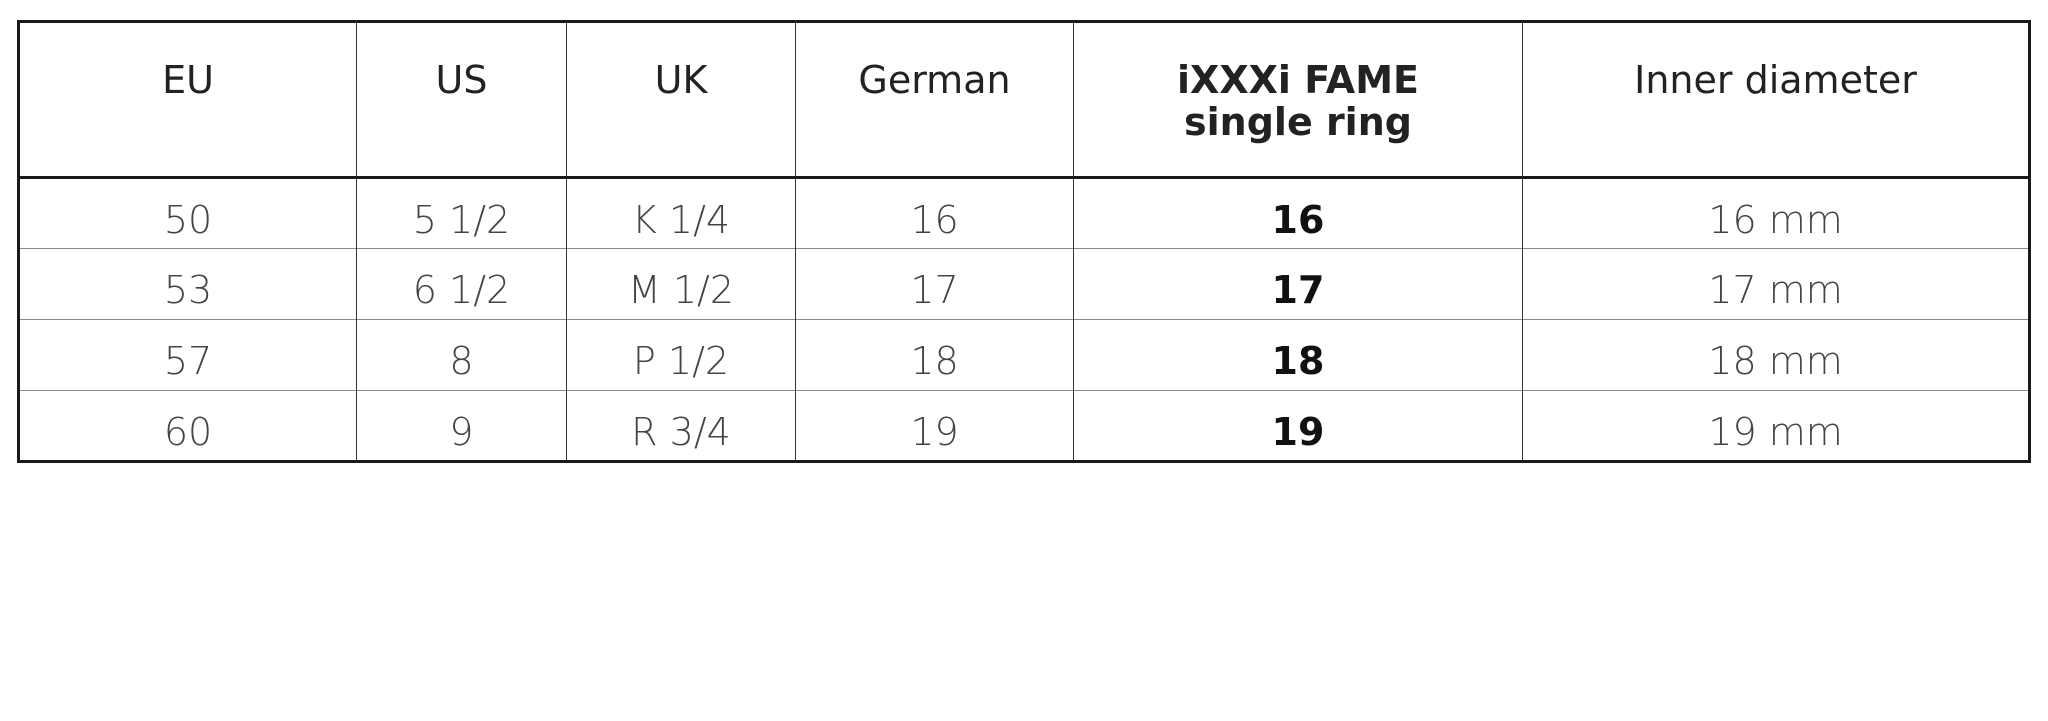  What do you see at coordinates (681, 100) in the screenshot?
I see `column-header: UK` at bounding box center [681, 100].